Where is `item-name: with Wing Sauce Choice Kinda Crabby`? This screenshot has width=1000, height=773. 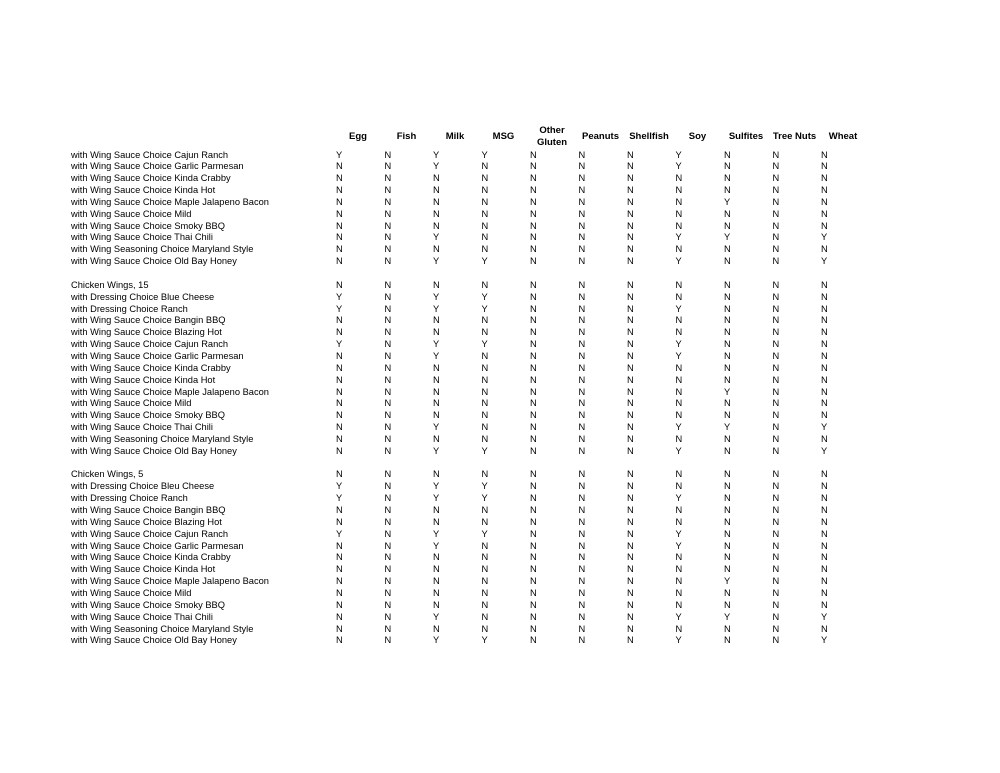
item-name: with Wing Sauce Choice Kinda Crabby is located at coordinates (151, 178).